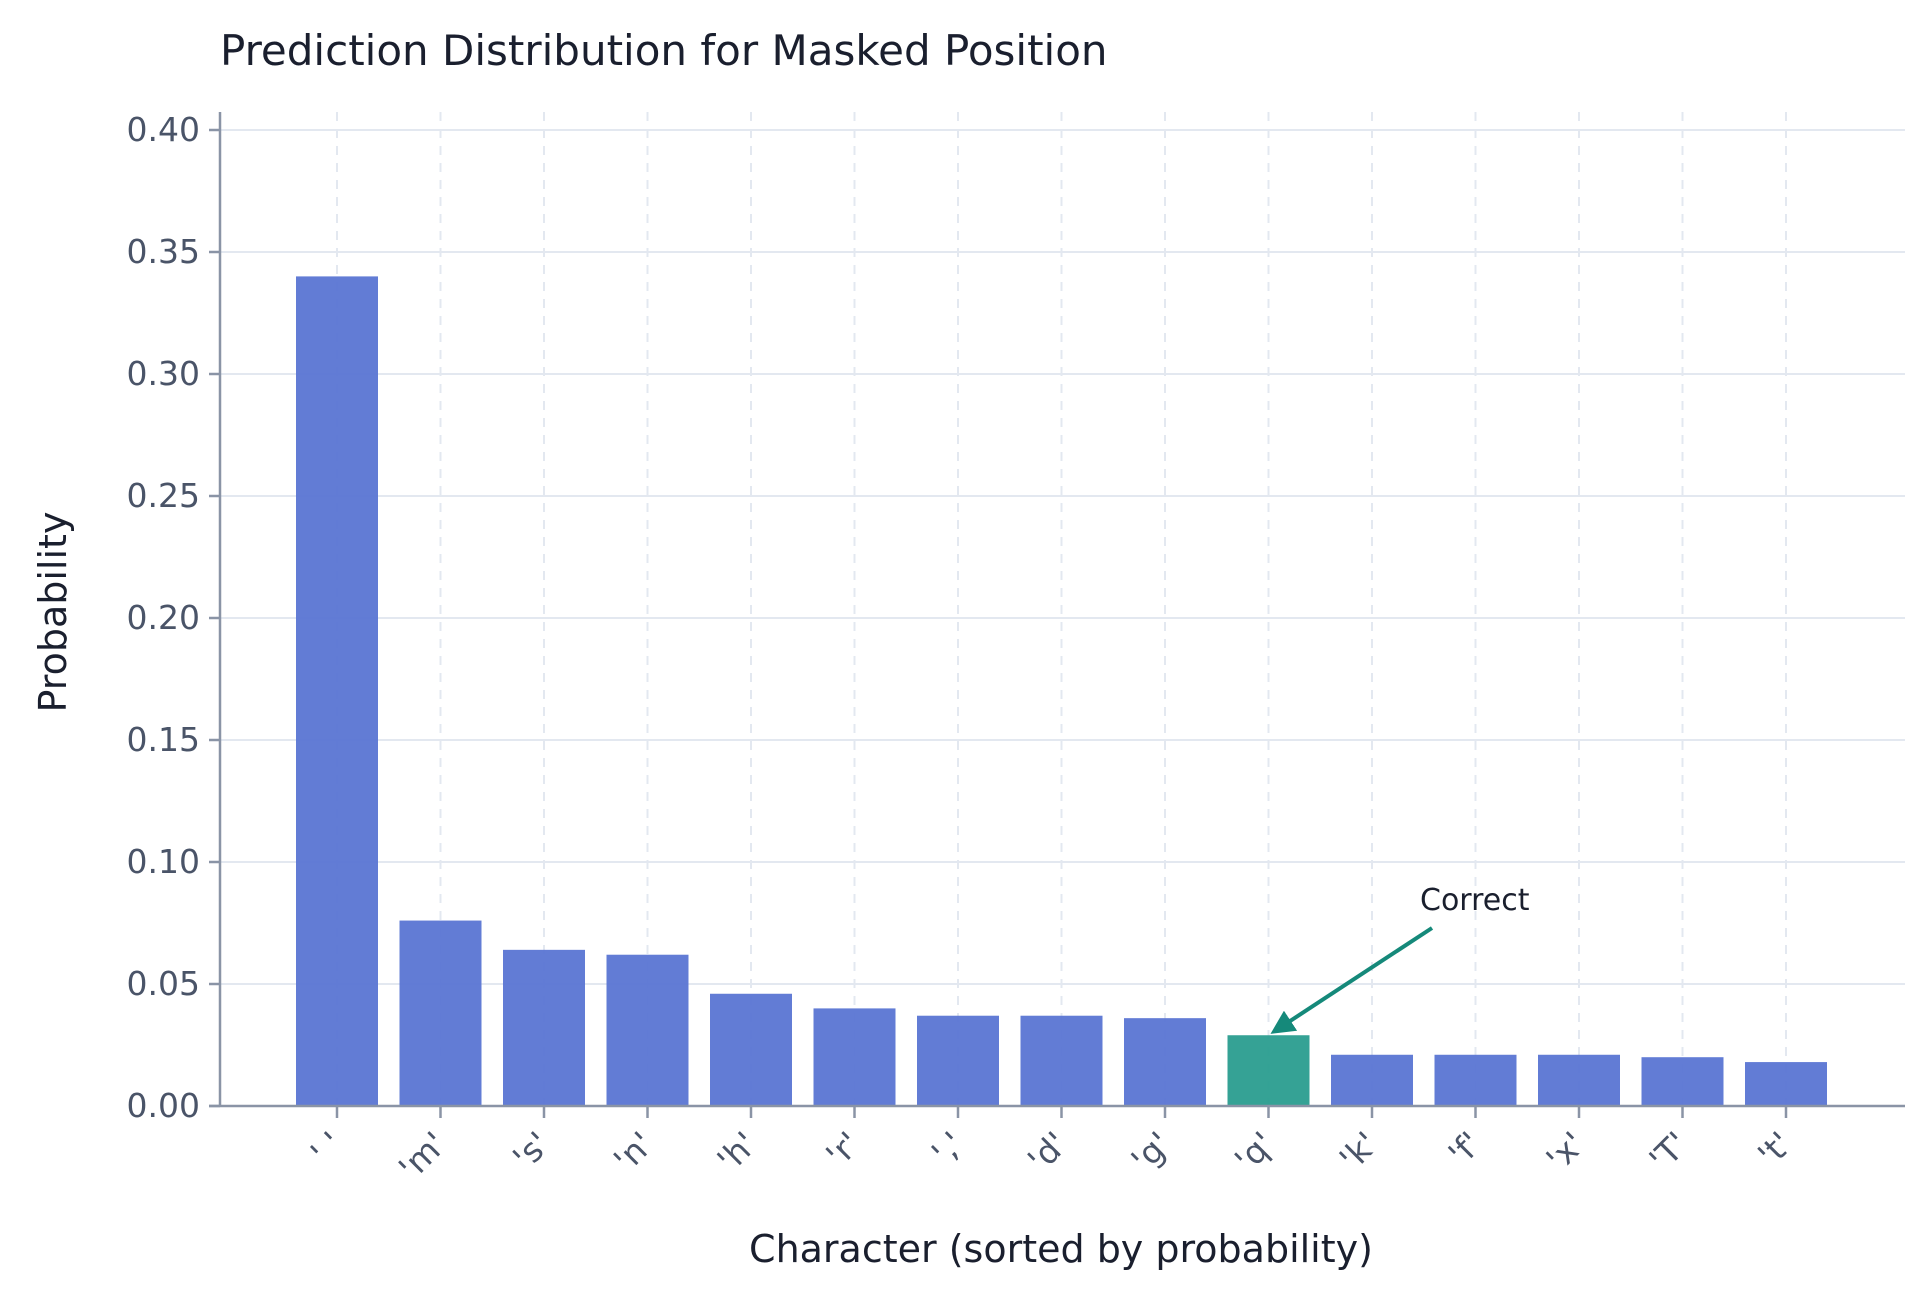 Image resolution: width=1920 pixels, height=1292 pixels. Describe the element at coordinates (1352, 980) in the screenshot. I see `annotation-arrow` at that location.